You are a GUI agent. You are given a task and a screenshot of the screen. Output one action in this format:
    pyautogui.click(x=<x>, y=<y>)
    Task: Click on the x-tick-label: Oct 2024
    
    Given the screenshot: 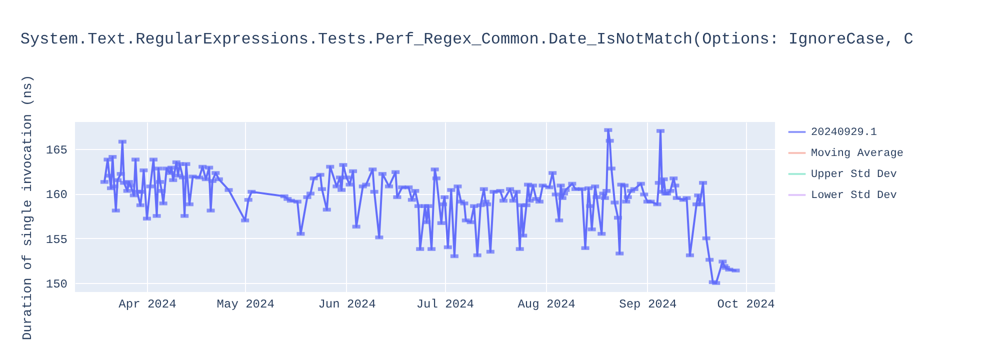 What is the action you would take?
    pyautogui.click(x=746, y=305)
    